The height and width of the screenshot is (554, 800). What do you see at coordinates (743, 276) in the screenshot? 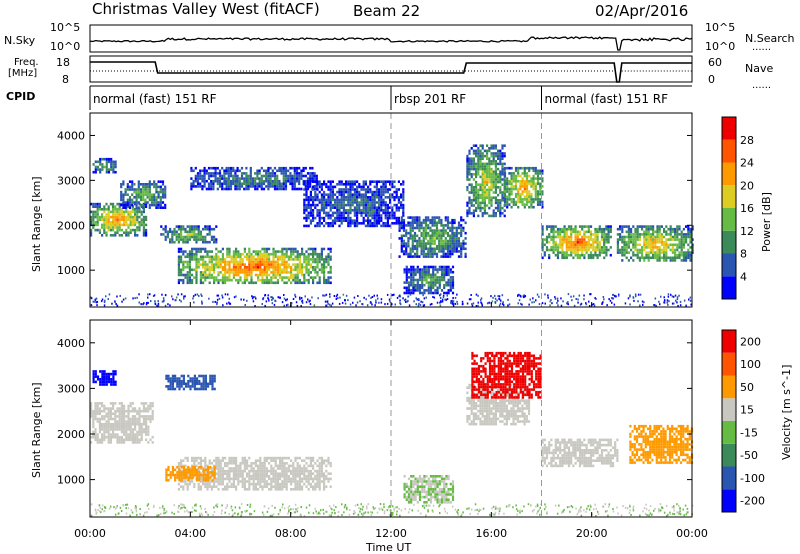
I see `colorbar-tick-label: 4` at bounding box center [743, 276].